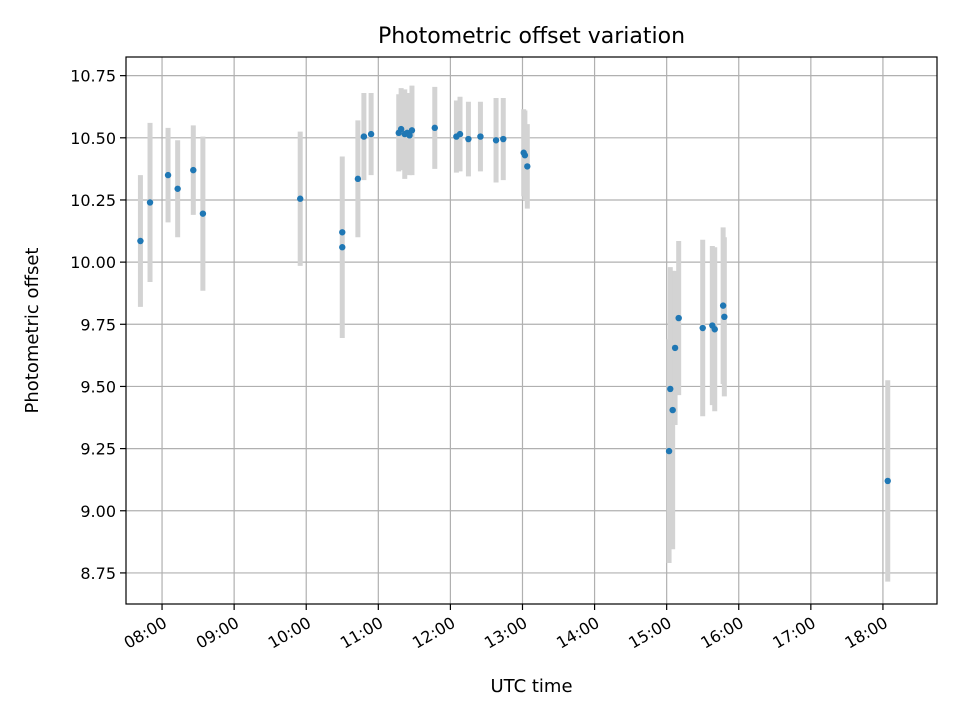  I want to click on x-tick-label: 12:00, so click(433, 633).